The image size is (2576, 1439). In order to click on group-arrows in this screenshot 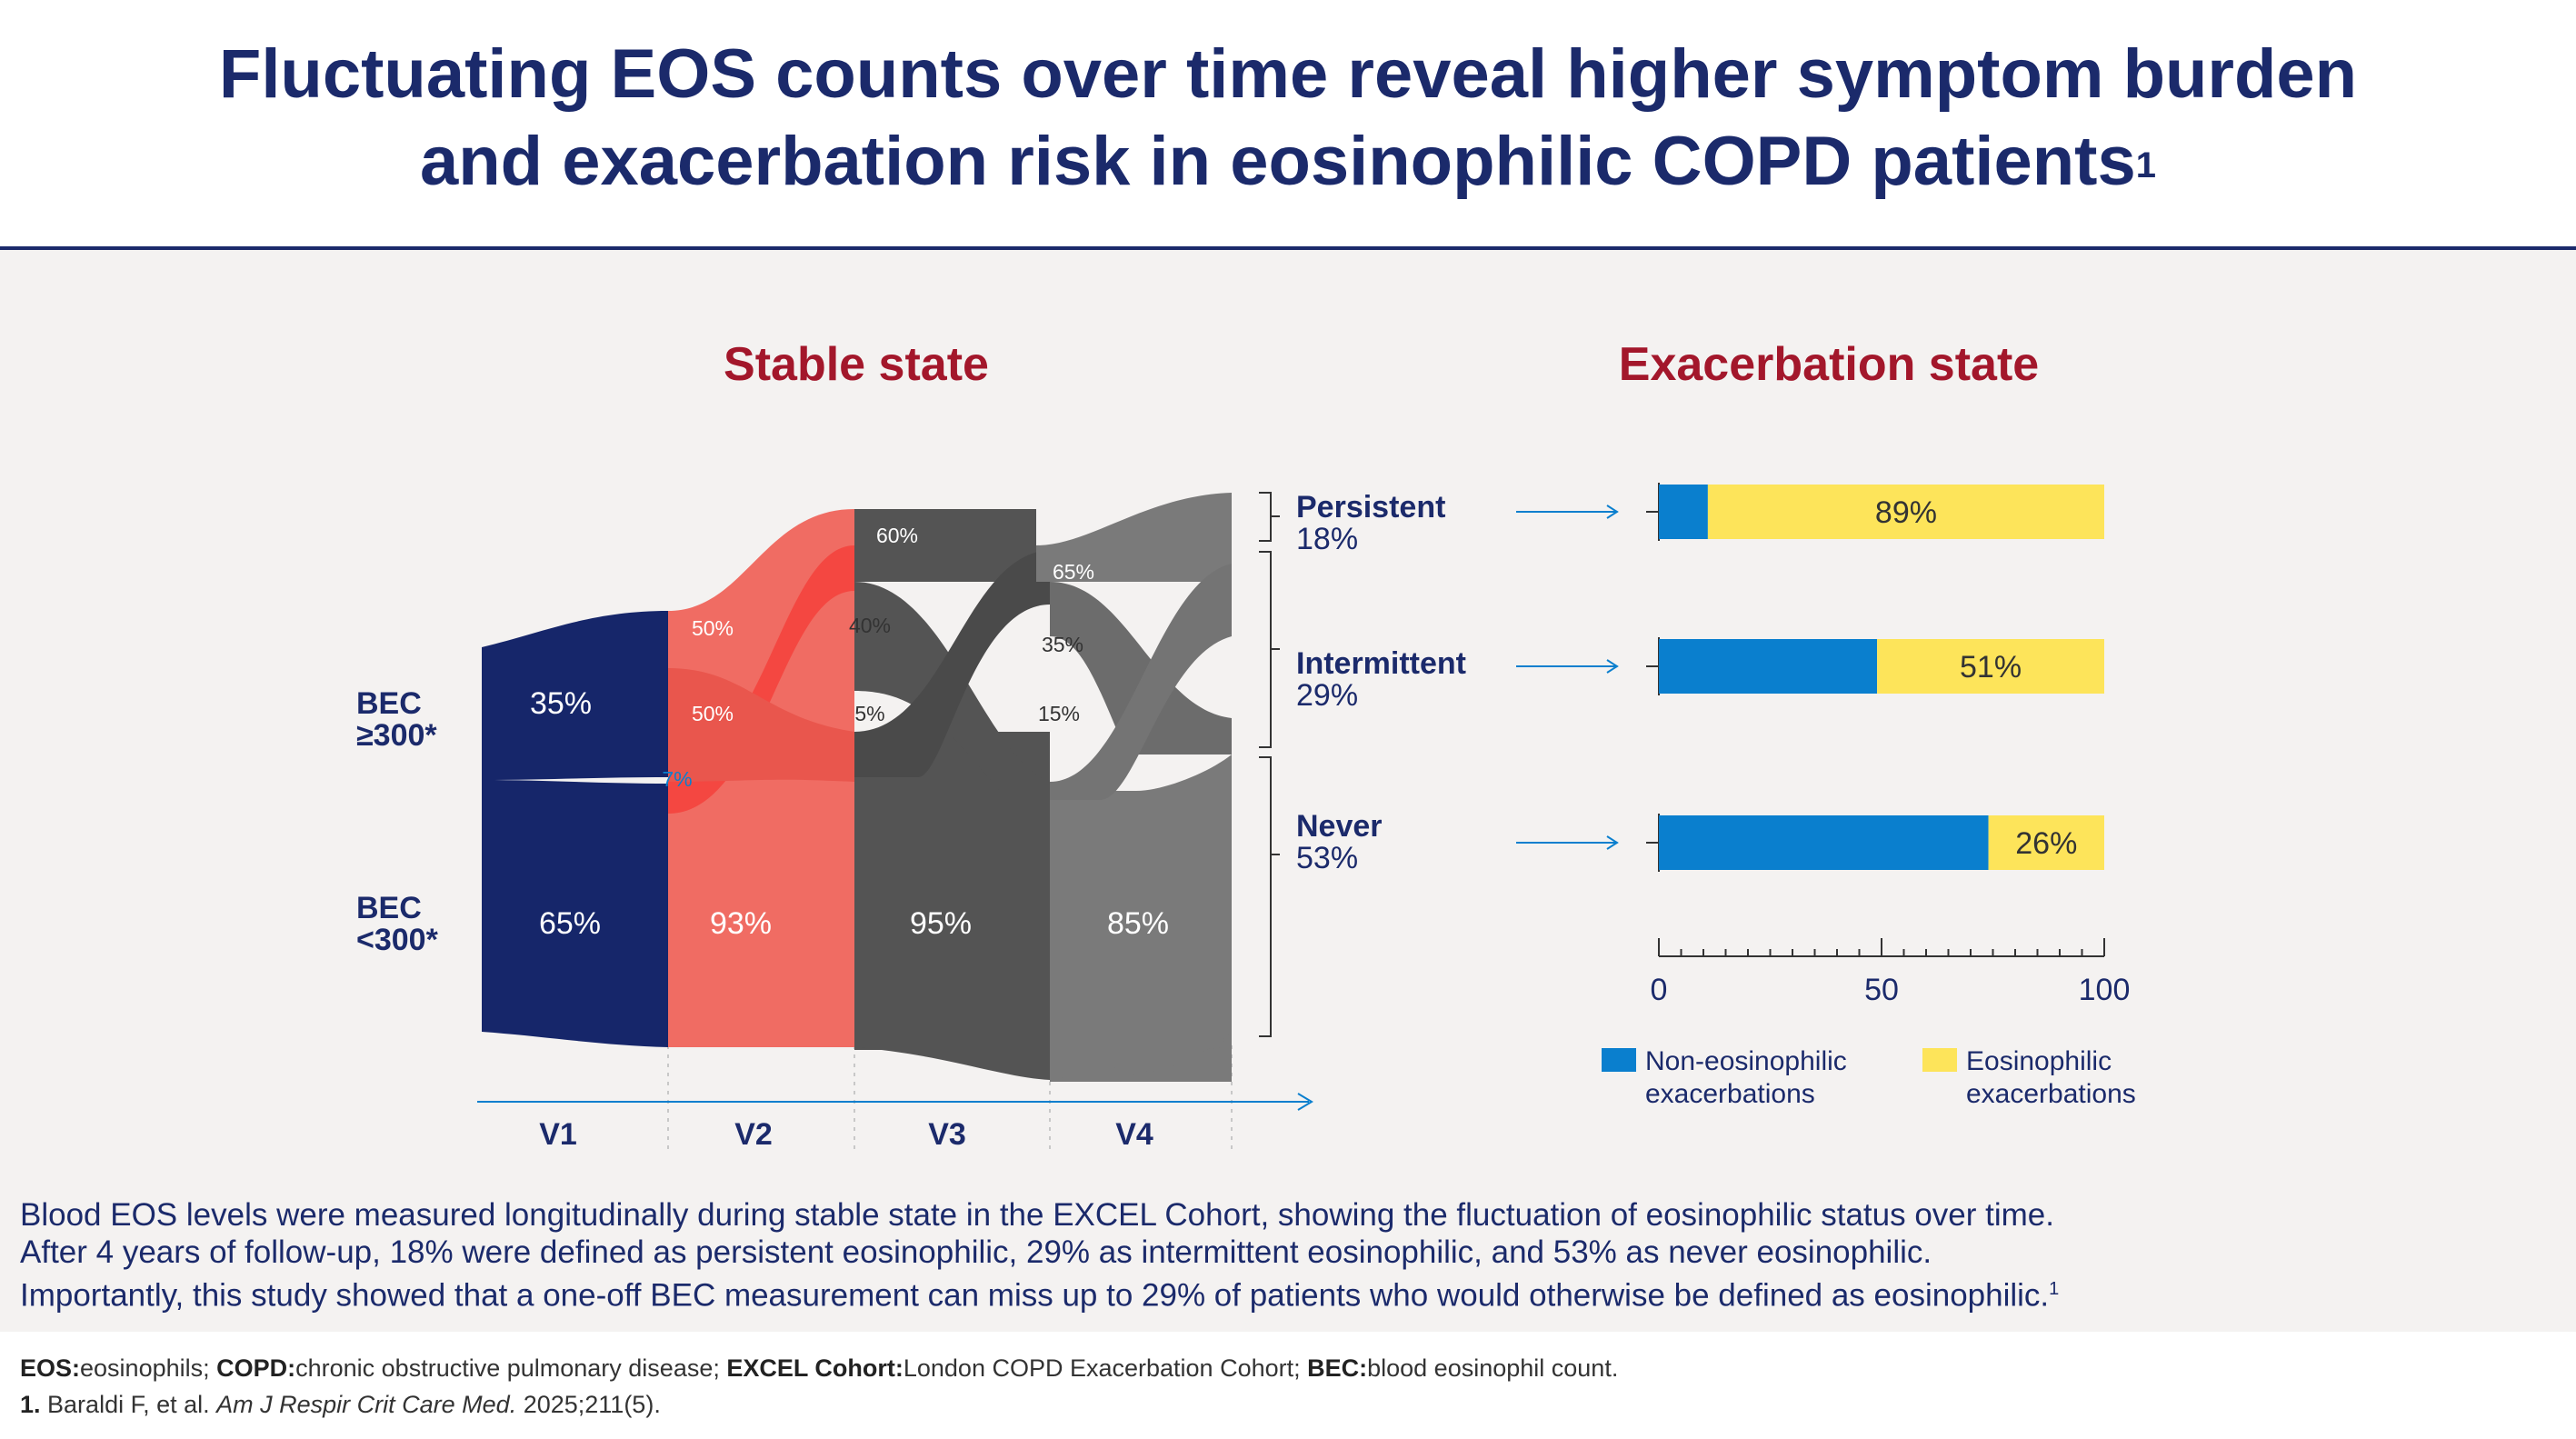, I will do `click(1567, 677)`.